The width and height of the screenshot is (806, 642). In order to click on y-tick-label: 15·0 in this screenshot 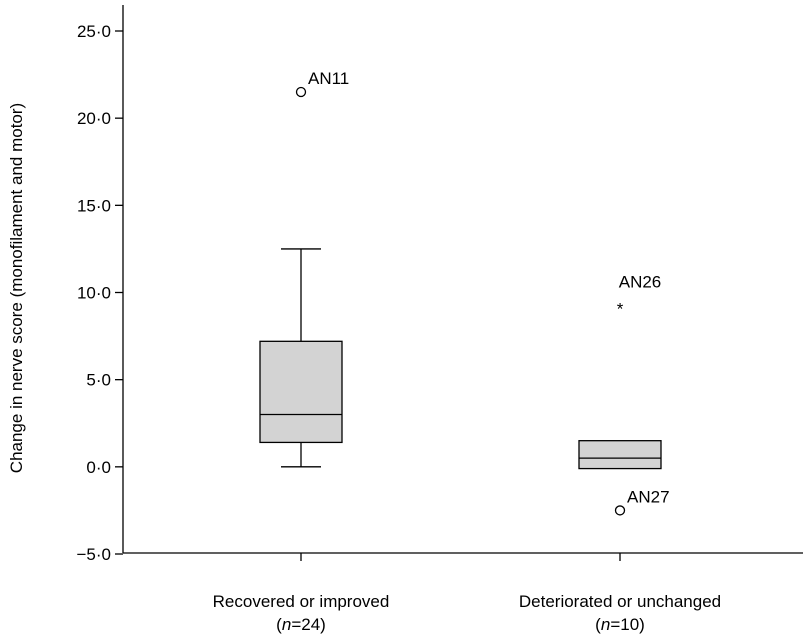, I will do `click(94, 205)`.